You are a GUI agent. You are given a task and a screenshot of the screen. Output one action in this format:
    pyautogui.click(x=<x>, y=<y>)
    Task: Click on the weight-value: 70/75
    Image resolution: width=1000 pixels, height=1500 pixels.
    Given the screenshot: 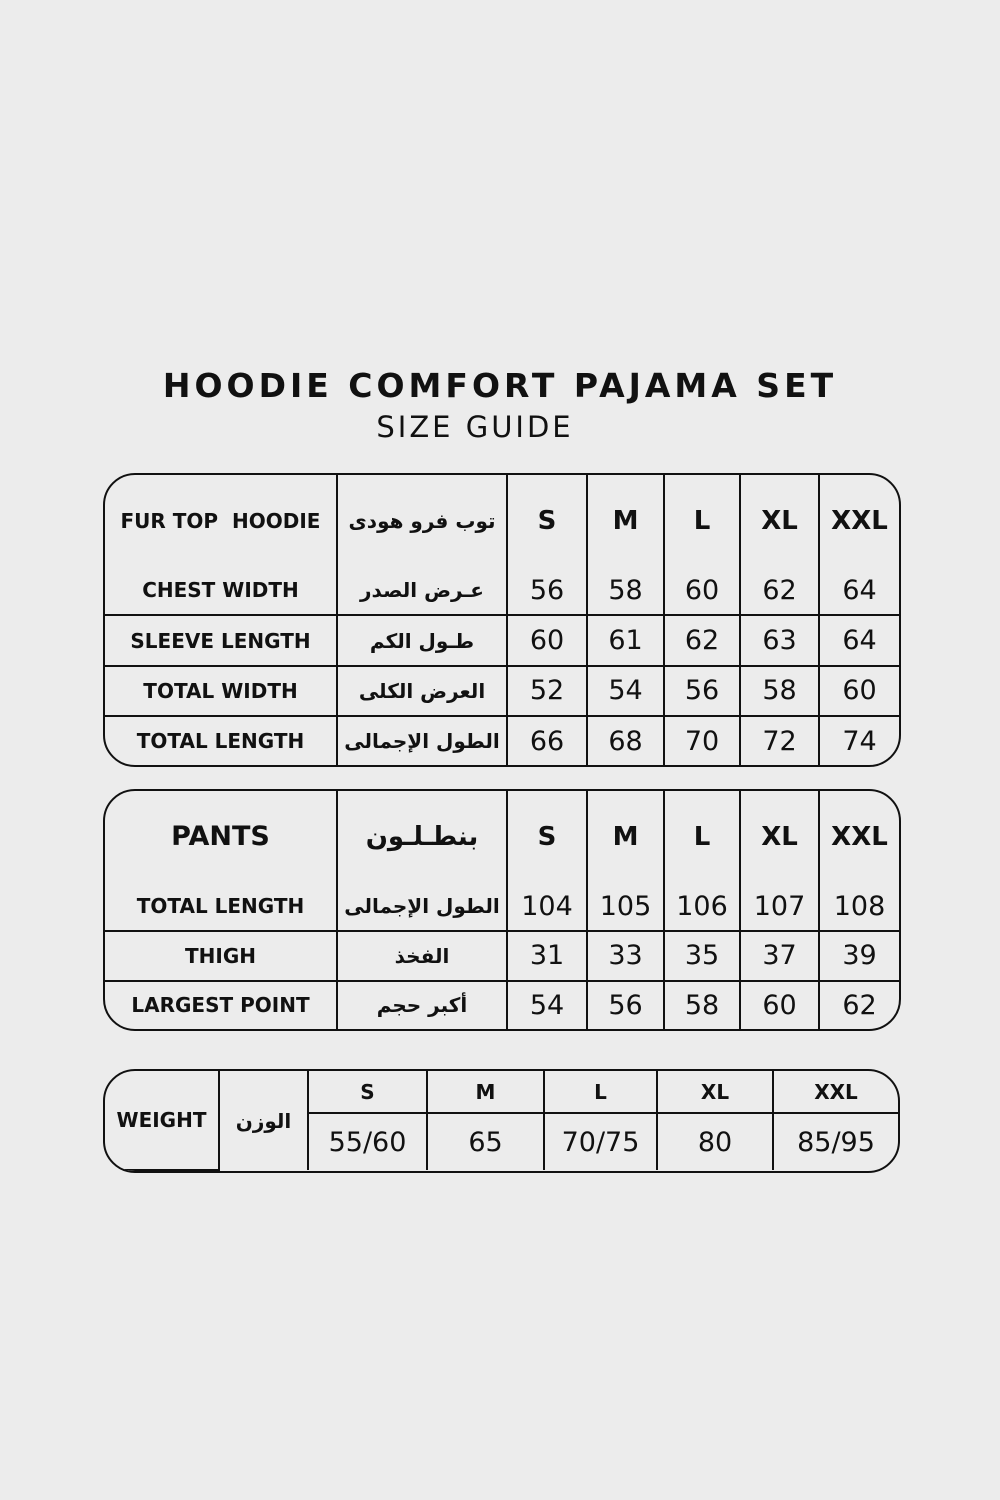 What is the action you would take?
    pyautogui.click(x=600, y=1141)
    